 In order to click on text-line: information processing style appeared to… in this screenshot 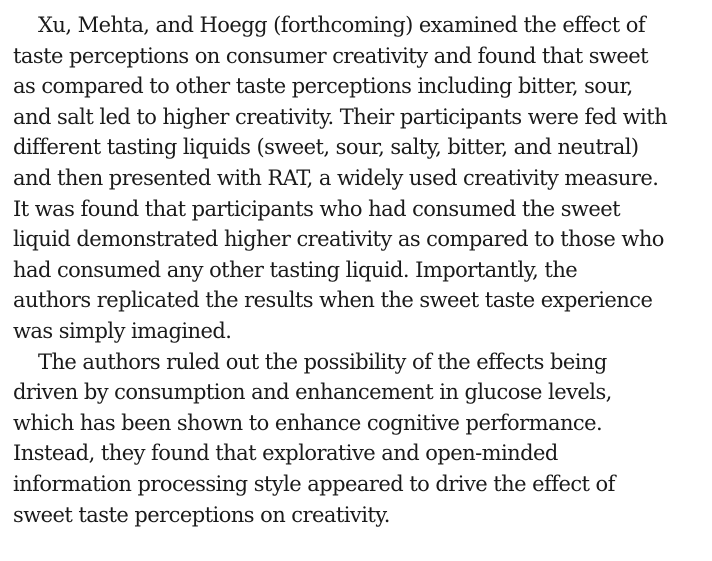, I will do `click(314, 483)`.